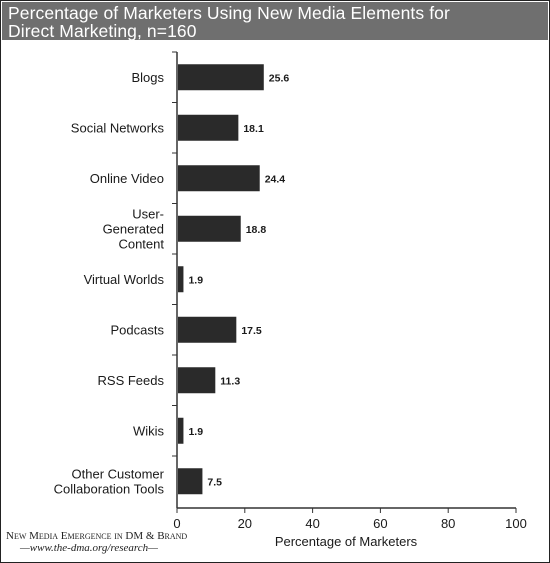 Image resolution: width=550 pixels, height=563 pixels. What do you see at coordinates (380, 523) in the screenshot?
I see `x-tick-label: 60` at bounding box center [380, 523].